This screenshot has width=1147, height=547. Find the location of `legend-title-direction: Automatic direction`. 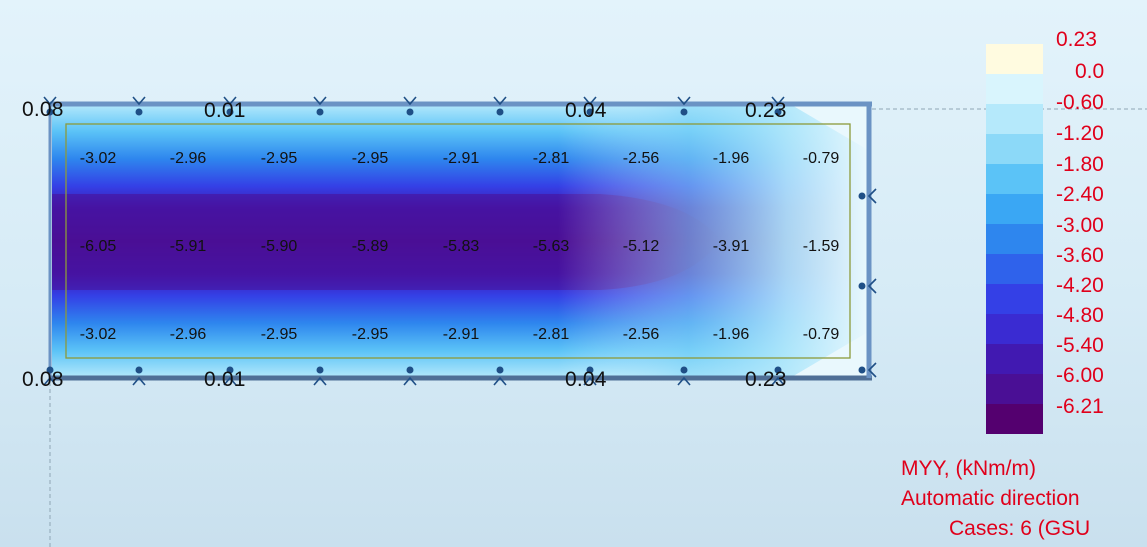

legend-title-direction: Automatic direction is located at coordinates (990, 498).